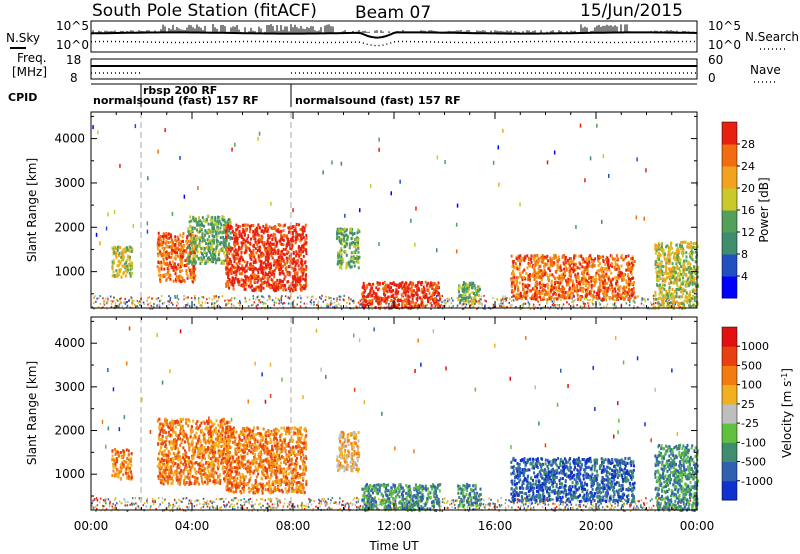 The width and height of the screenshot is (800, 554). Describe the element at coordinates (394, 43) in the screenshot. I see `noise-search-line` at that location.